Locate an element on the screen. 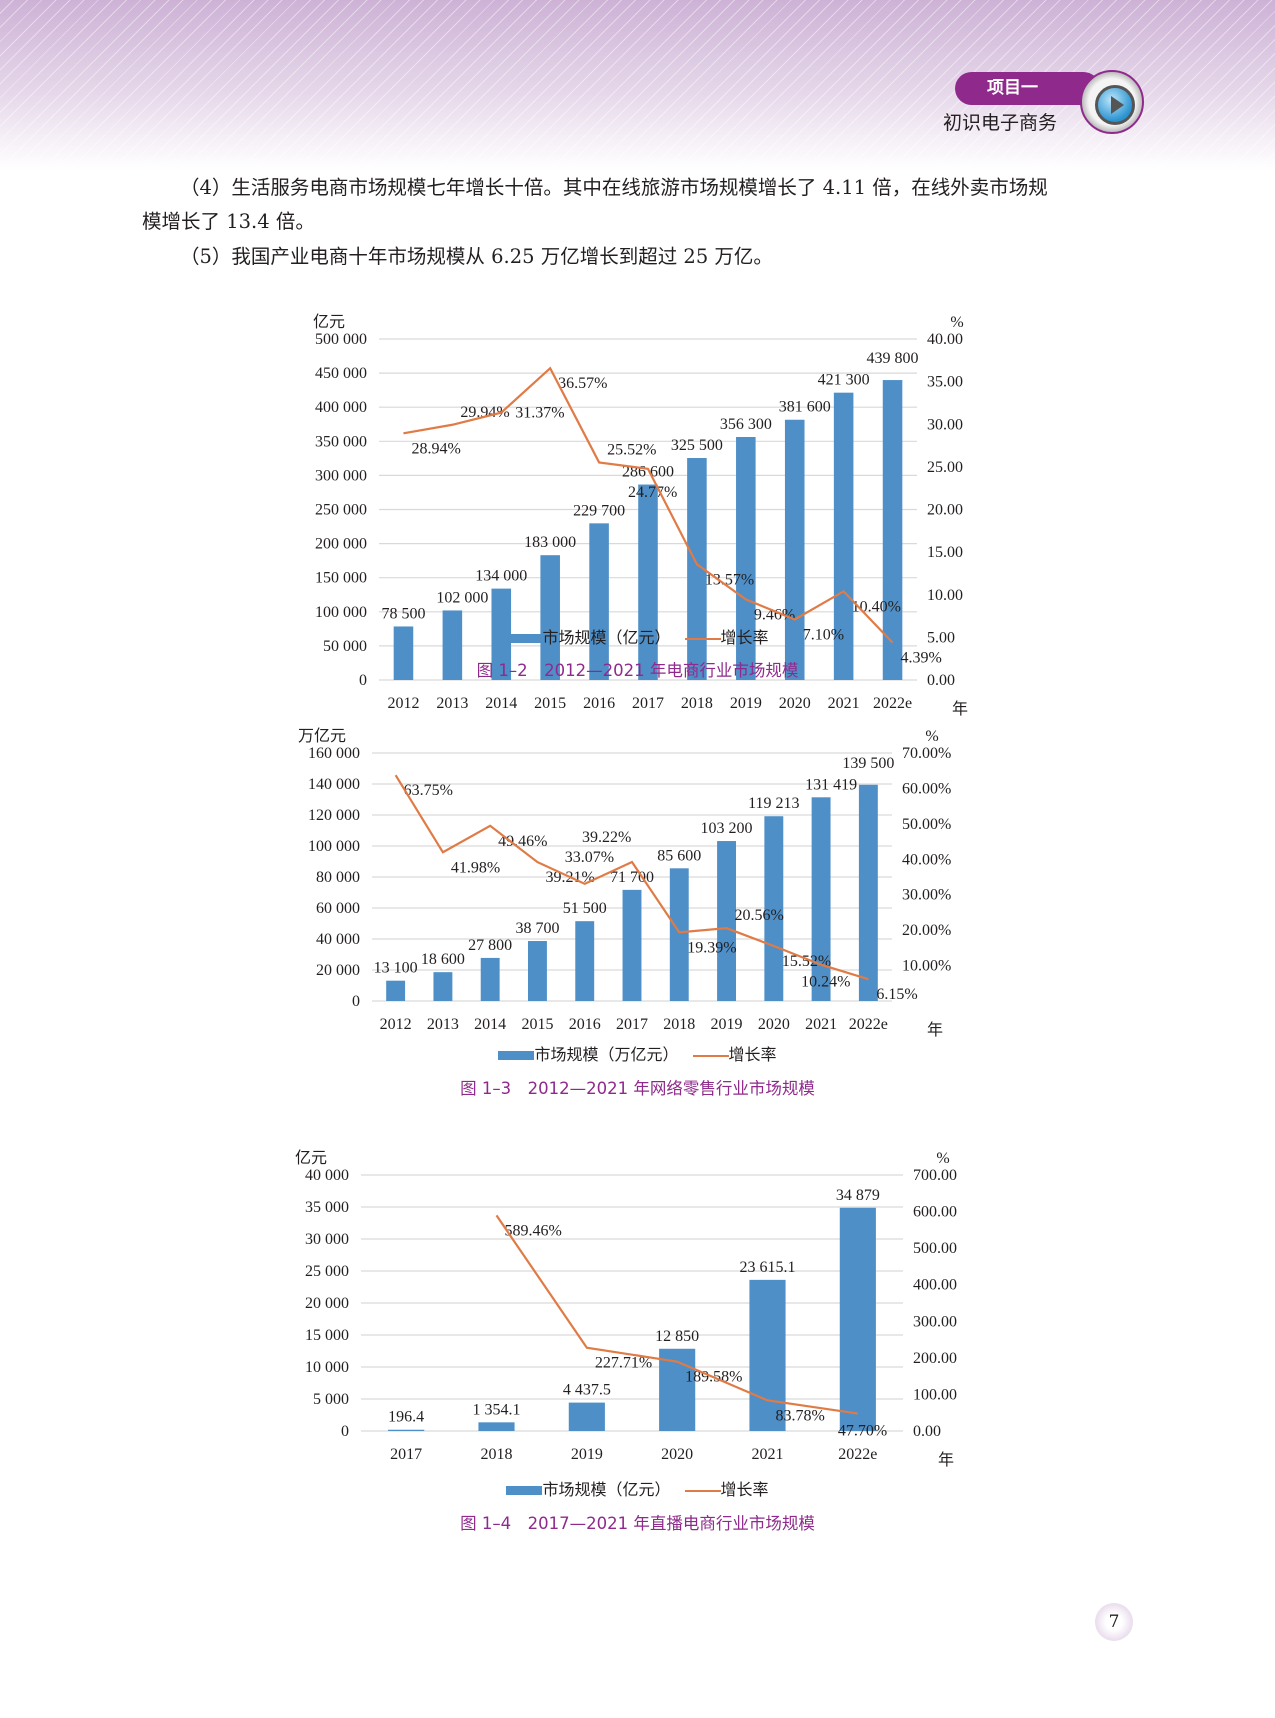 The height and width of the screenshot is (1718, 1275). y2-tick-label: 500.00 is located at coordinates (935, 1248).